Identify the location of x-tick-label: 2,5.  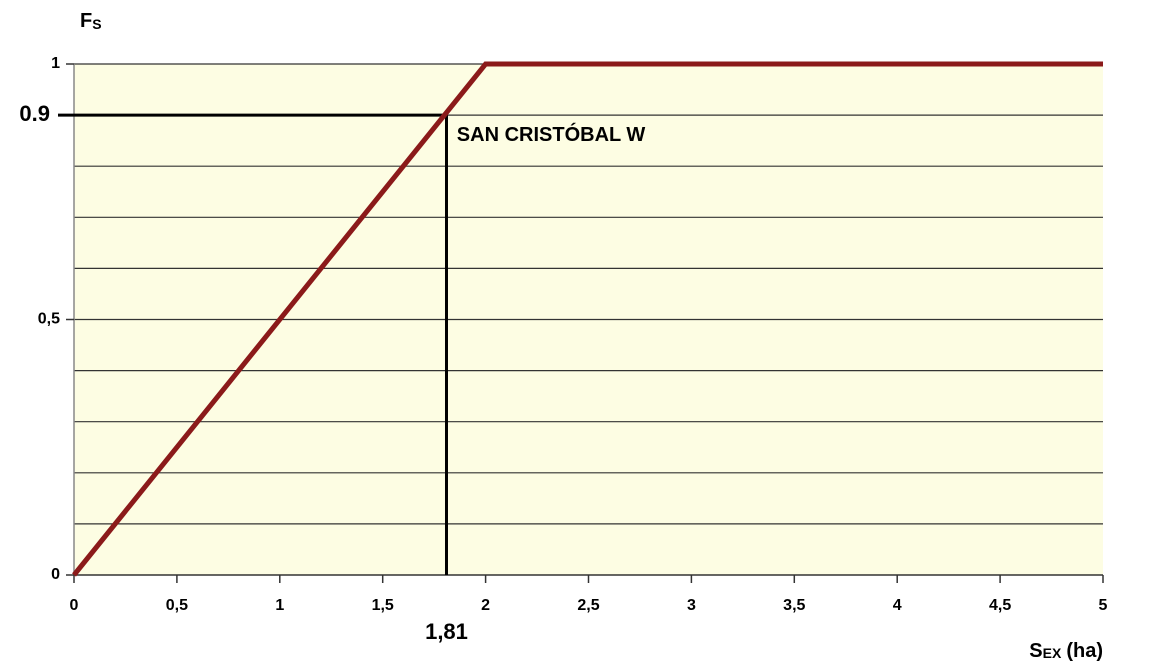
(588, 605).